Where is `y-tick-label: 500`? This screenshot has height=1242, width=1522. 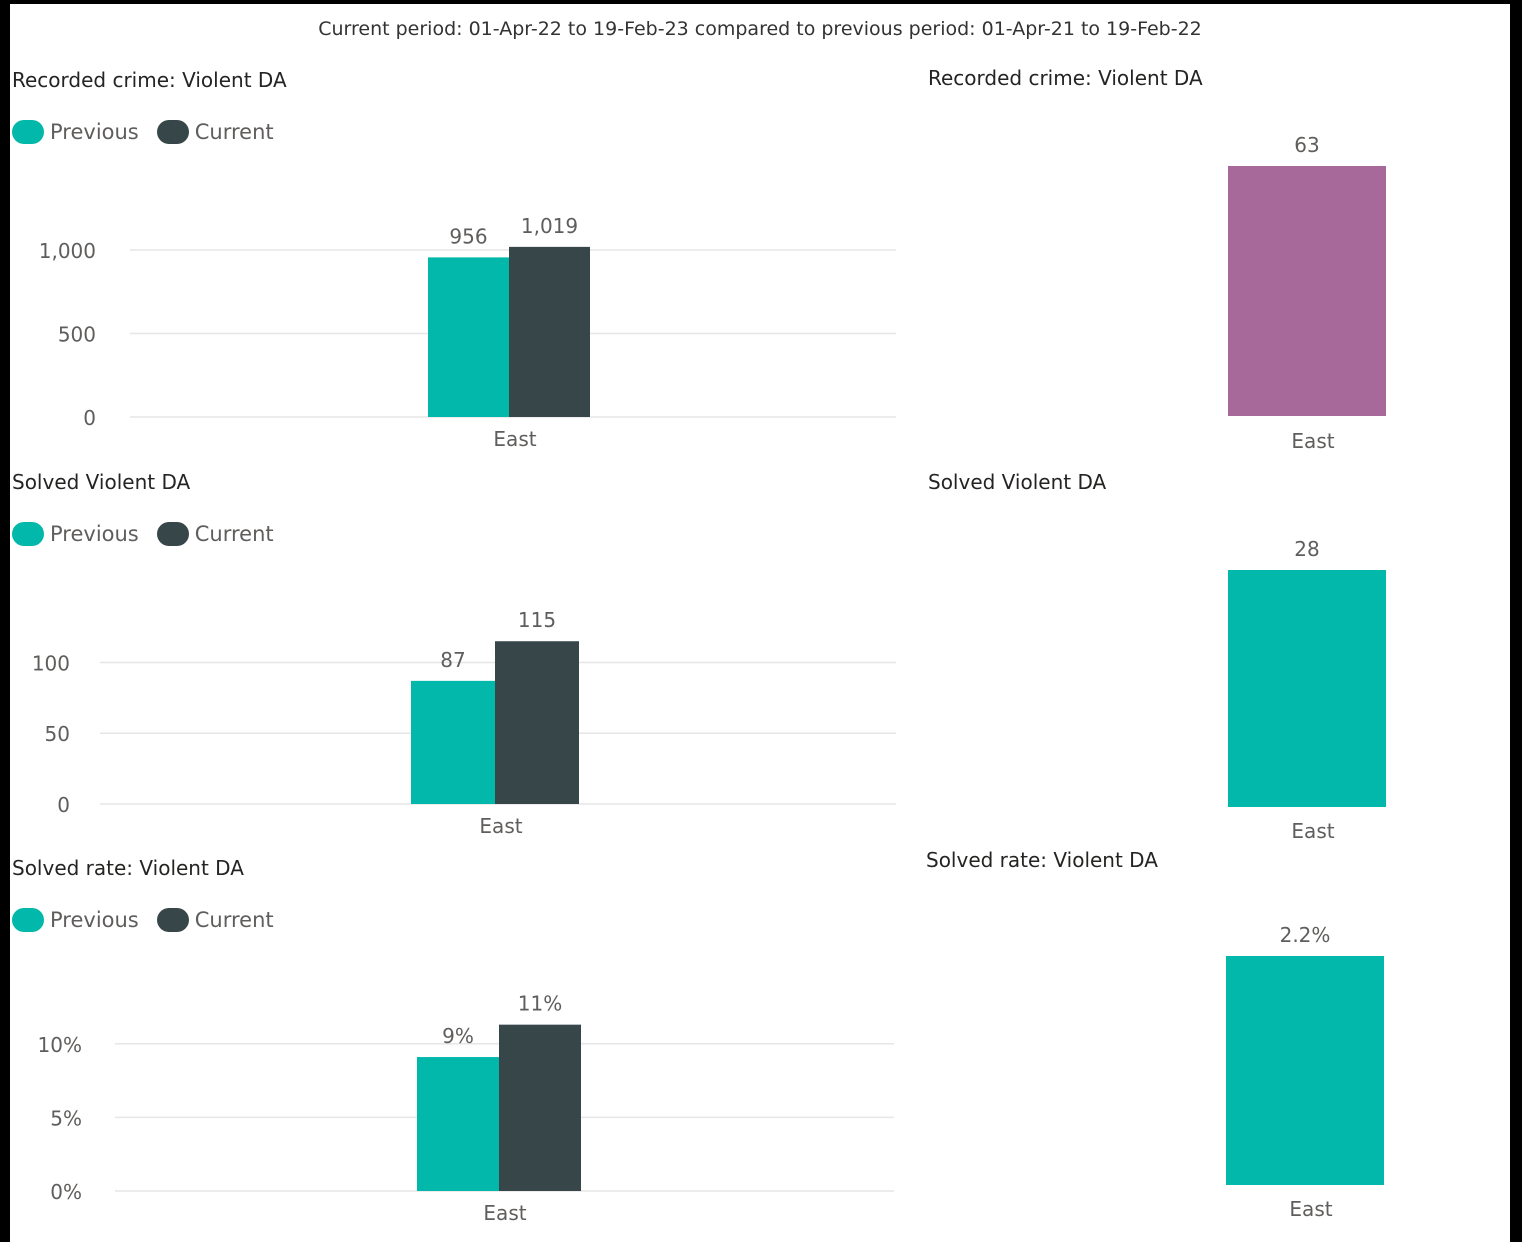
y-tick-label: 500 is located at coordinates (77, 335).